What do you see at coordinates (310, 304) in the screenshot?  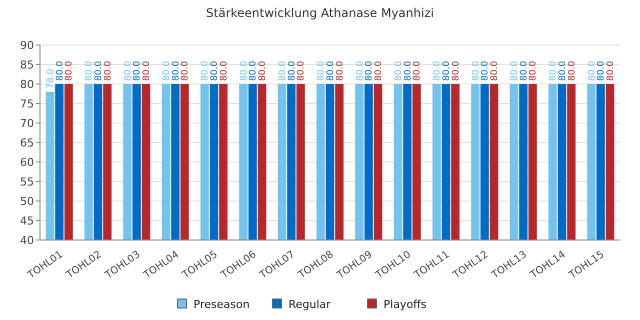 I see `legend-label: Regular` at bounding box center [310, 304].